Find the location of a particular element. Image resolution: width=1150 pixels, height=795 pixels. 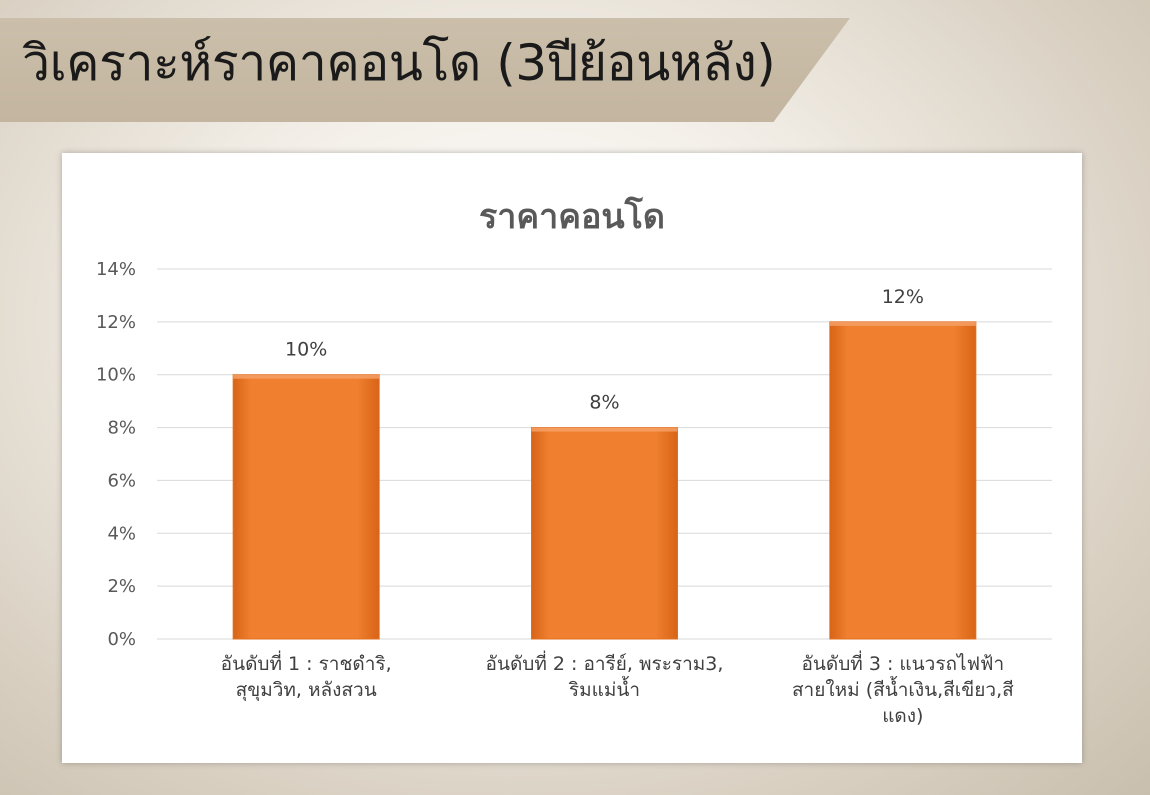

data-label: 10% is located at coordinates (306, 350).